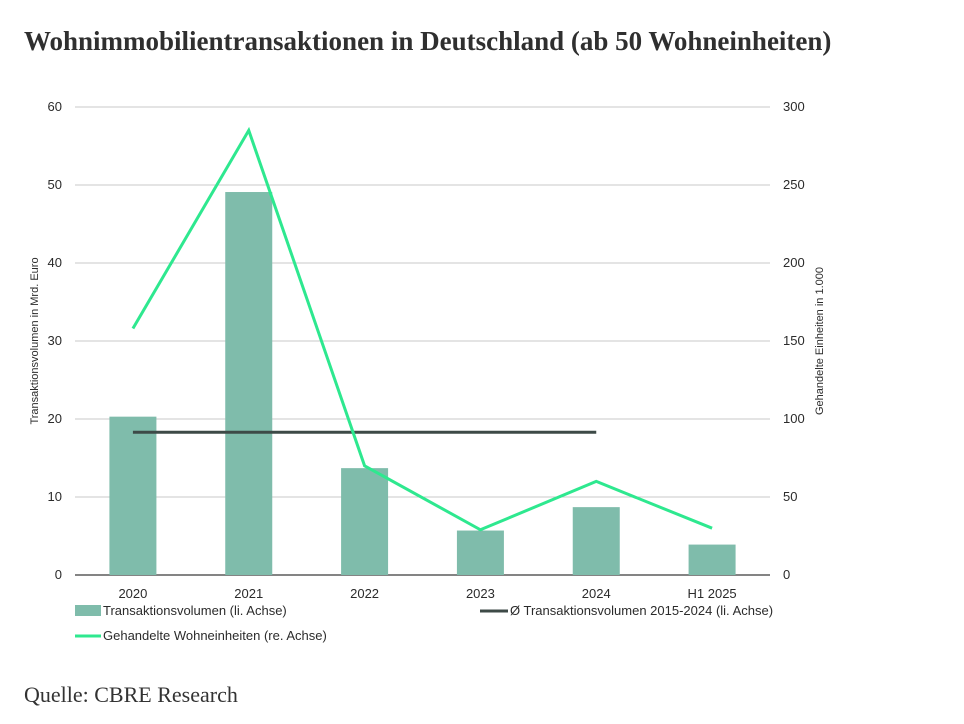 The height and width of the screenshot is (724, 964). What do you see at coordinates (58, 574) in the screenshot?
I see `y-tick-label: 0` at bounding box center [58, 574].